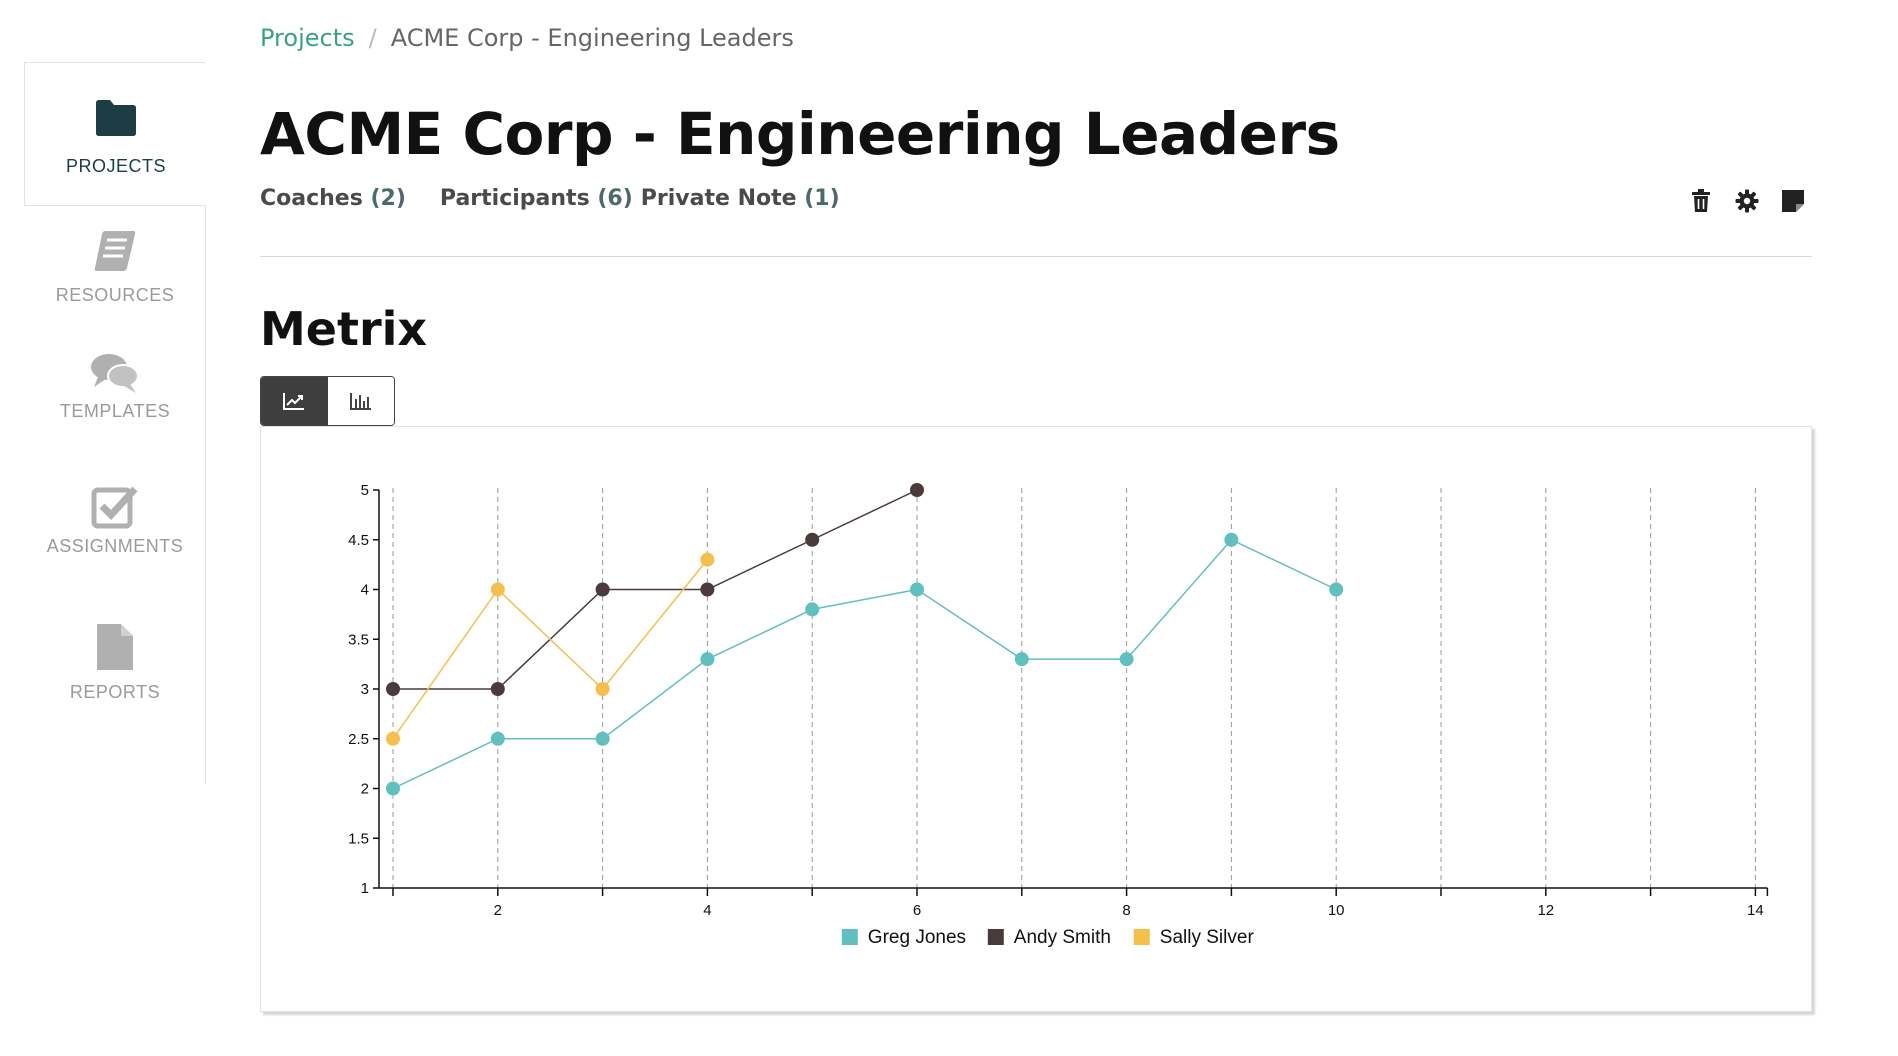  What do you see at coordinates (1793, 201) in the screenshot?
I see `sticky-note-icon` at bounding box center [1793, 201].